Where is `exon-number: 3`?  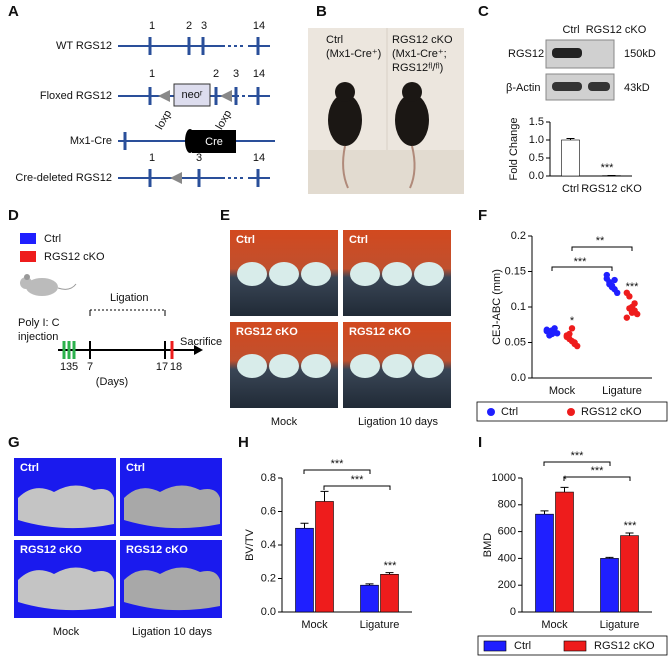 exon-number: 3 is located at coordinates (199, 158).